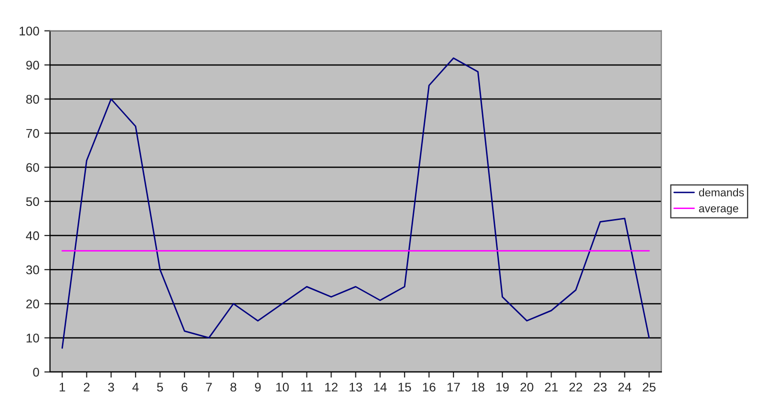  I want to click on y-tick-label: 30, so click(33, 269).